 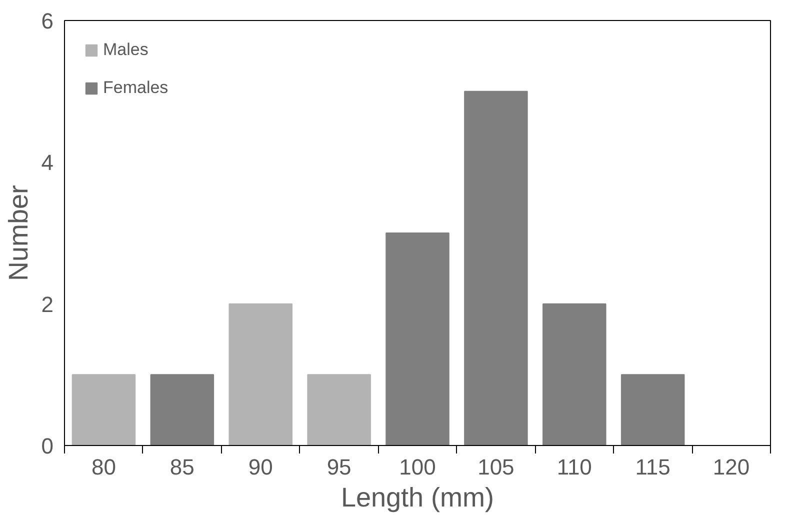 I want to click on y-tick-label: 2, so click(x=47, y=304).